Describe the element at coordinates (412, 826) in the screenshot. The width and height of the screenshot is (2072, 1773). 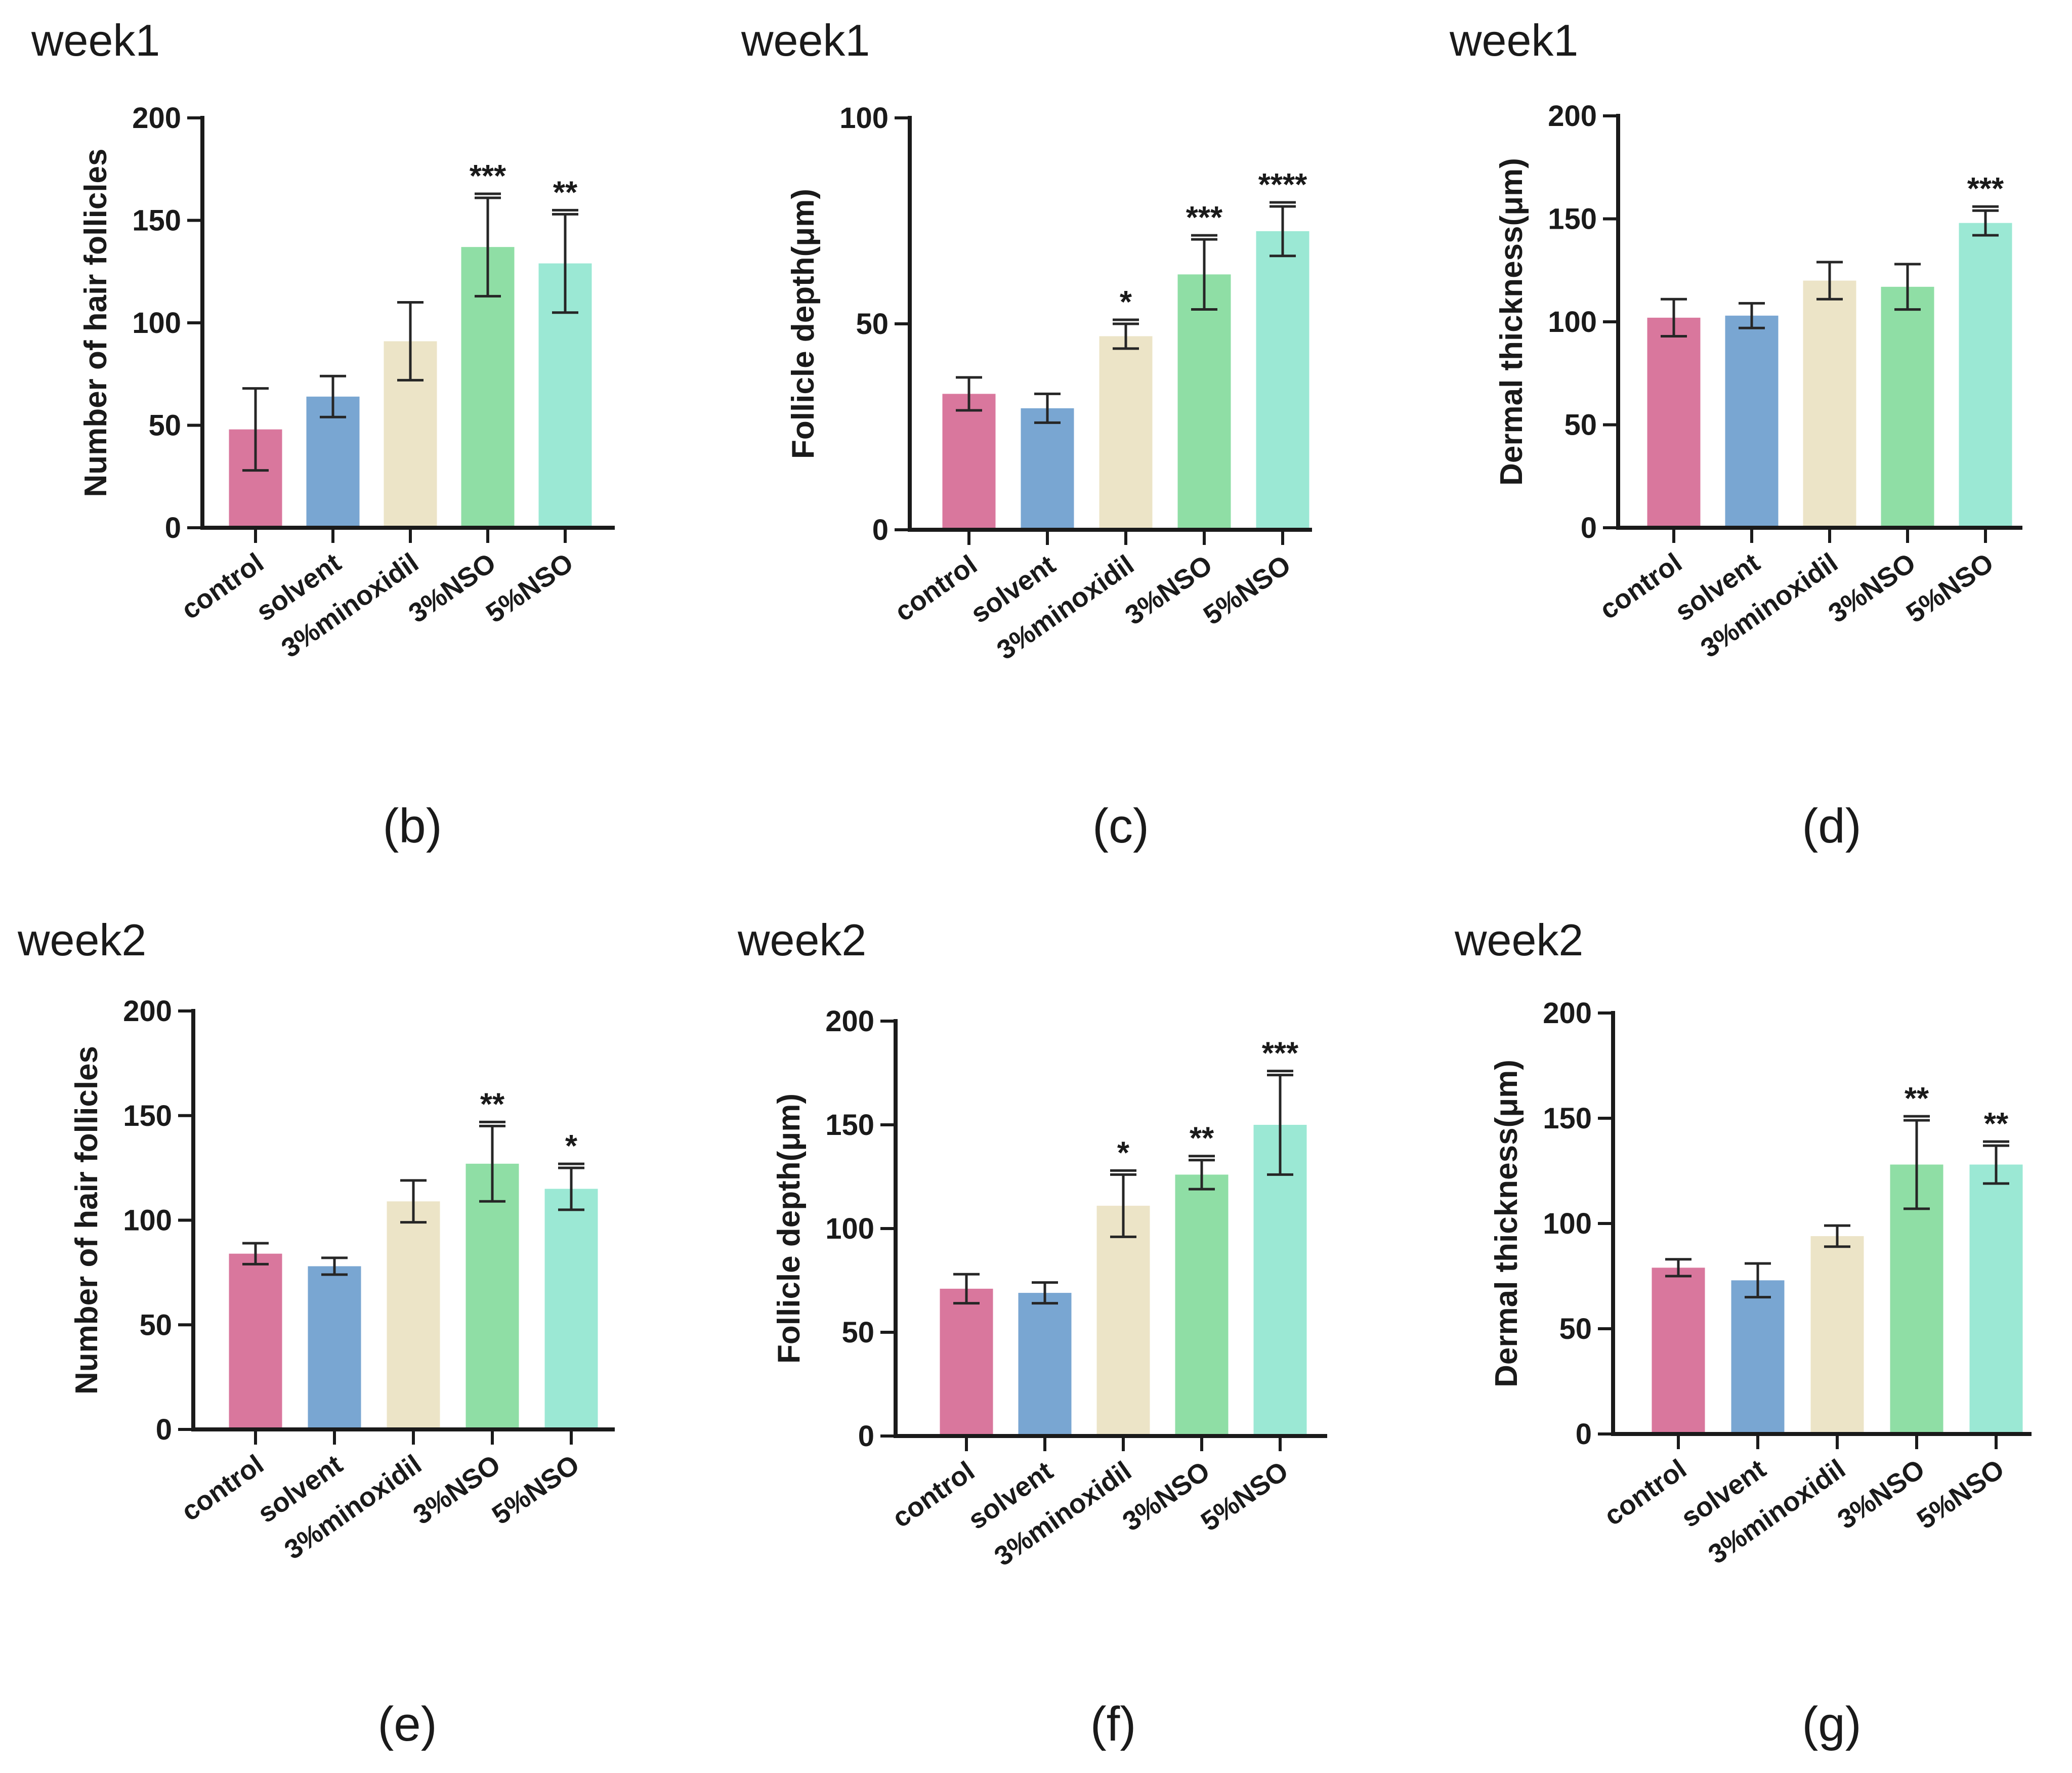
I see `panel-label: (b)` at that location.